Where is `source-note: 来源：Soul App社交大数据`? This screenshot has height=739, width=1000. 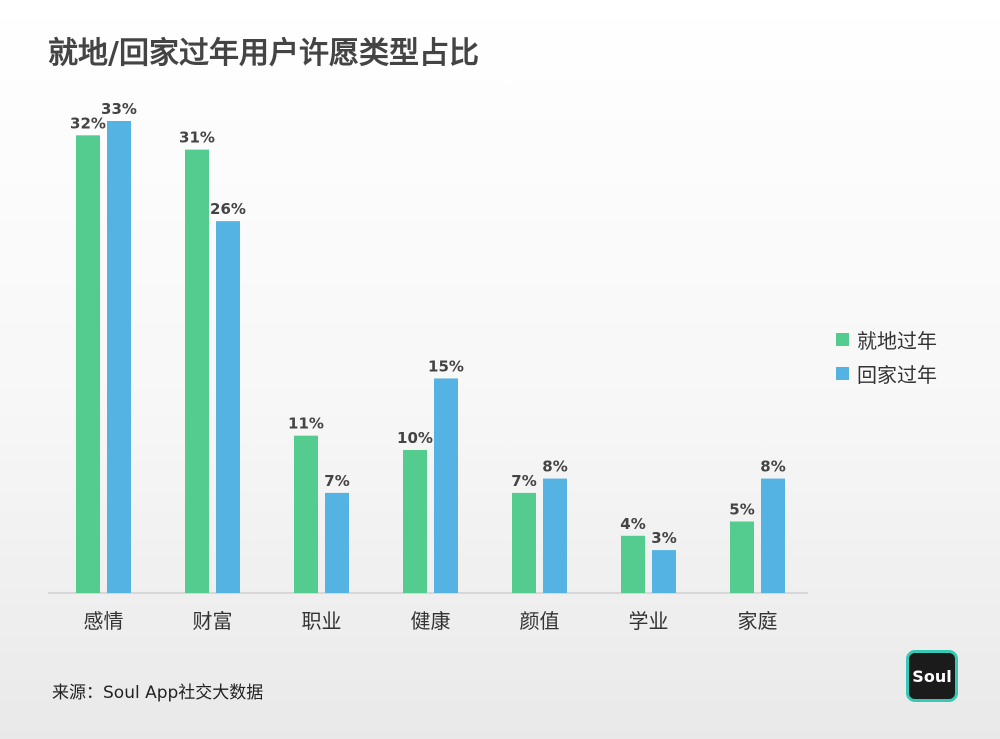
source-note: 来源：Soul App社交大数据 is located at coordinates (158, 693).